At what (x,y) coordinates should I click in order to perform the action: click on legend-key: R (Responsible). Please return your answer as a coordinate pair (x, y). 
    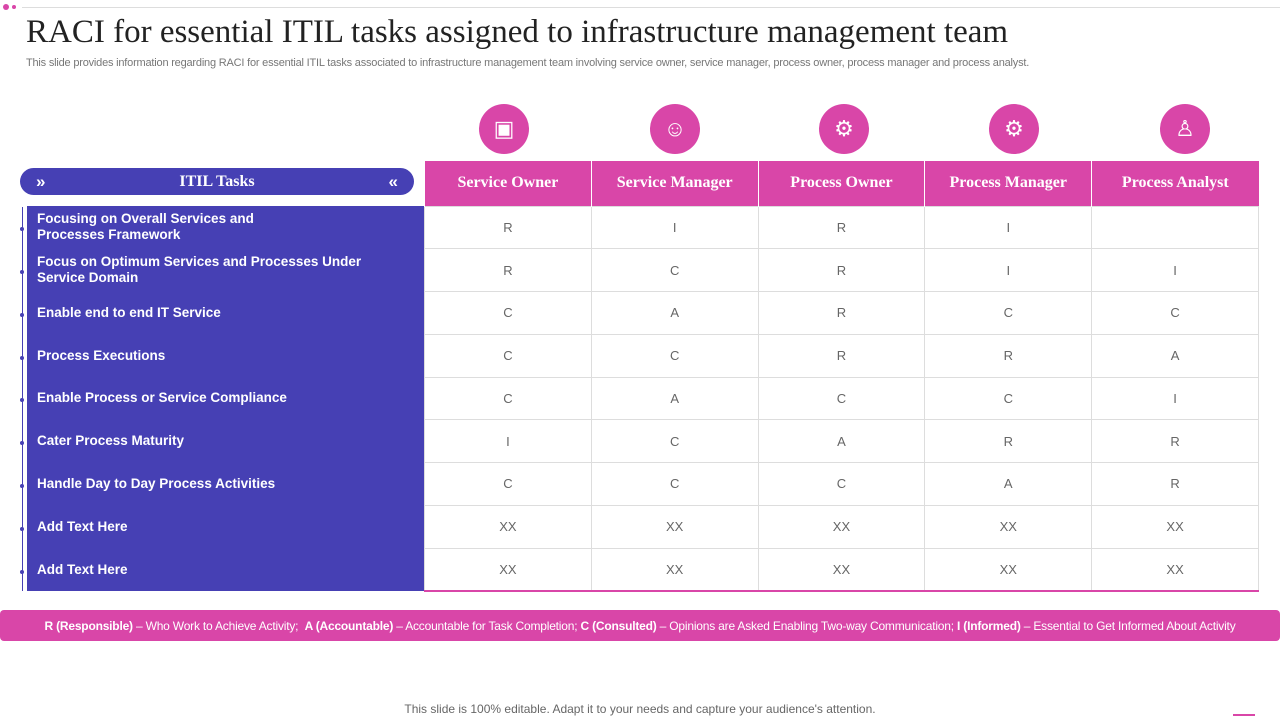
    Looking at the image, I should click on (89, 625).